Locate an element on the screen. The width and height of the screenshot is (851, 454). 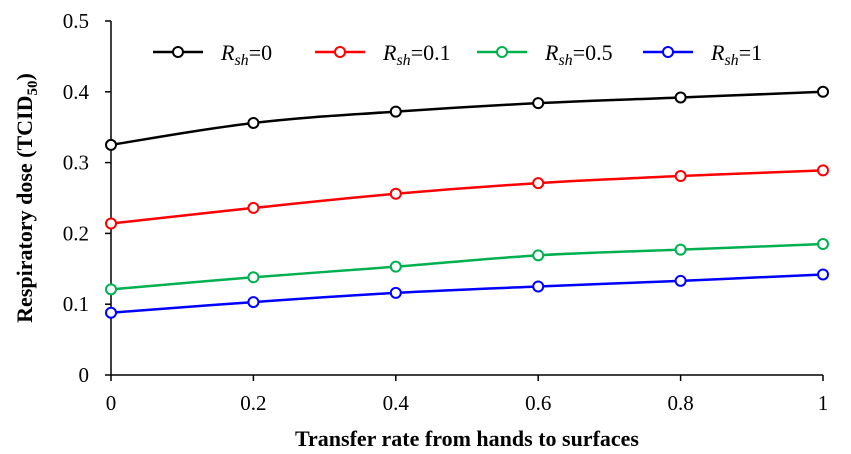
y-tick-label: 0.3 is located at coordinates (76, 163).